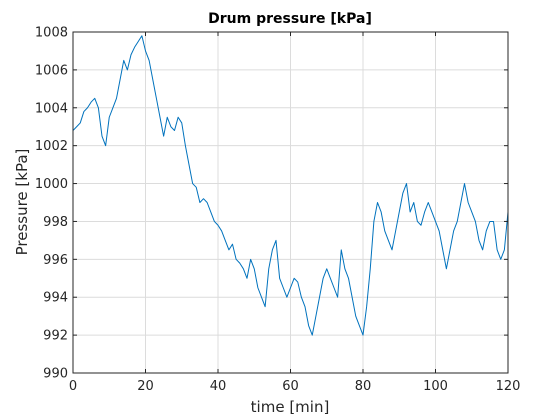 Image resolution: width=560 pixels, height=420 pixels. I want to click on y-axis-label: Pressure [kPa], so click(22, 202).